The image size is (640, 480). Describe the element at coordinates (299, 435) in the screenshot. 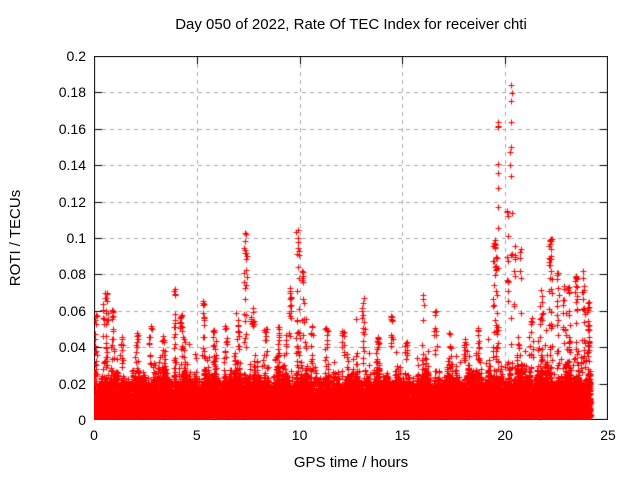

I see `x-tick-label: 10` at that location.